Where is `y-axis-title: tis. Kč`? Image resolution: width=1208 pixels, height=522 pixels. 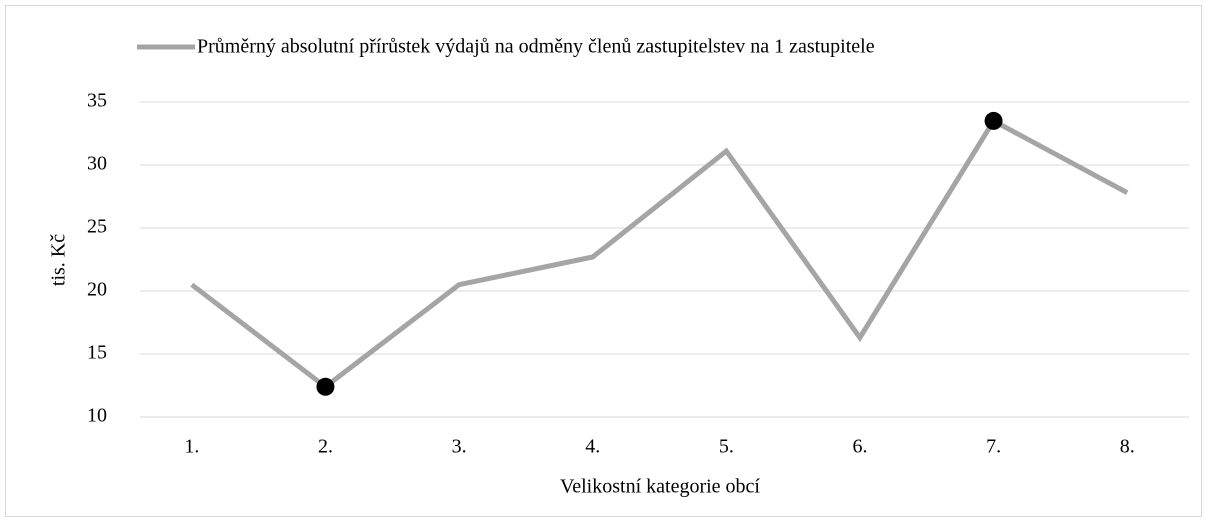 y-axis-title: tis. Kč is located at coordinates (59, 260).